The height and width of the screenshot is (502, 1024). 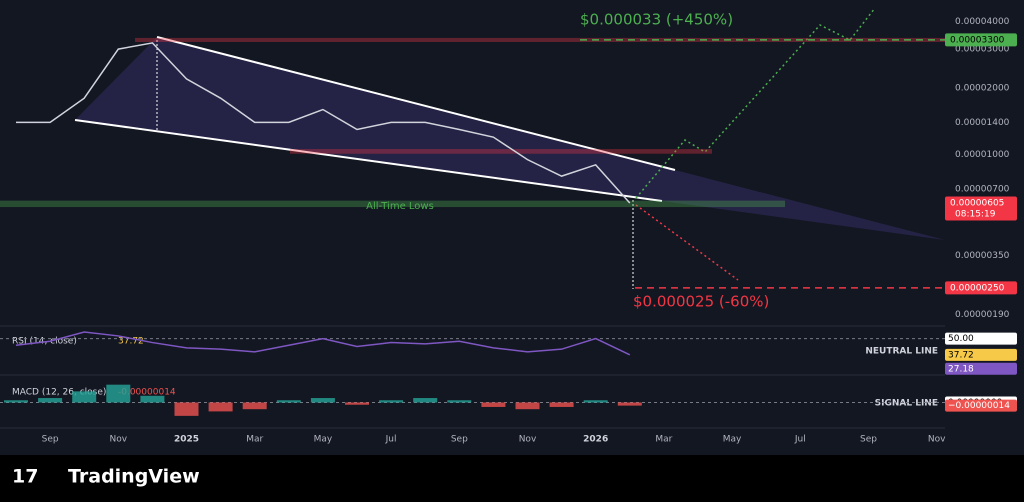 What do you see at coordinates (687, 242) in the screenshot?
I see `bear-path` at bounding box center [687, 242].